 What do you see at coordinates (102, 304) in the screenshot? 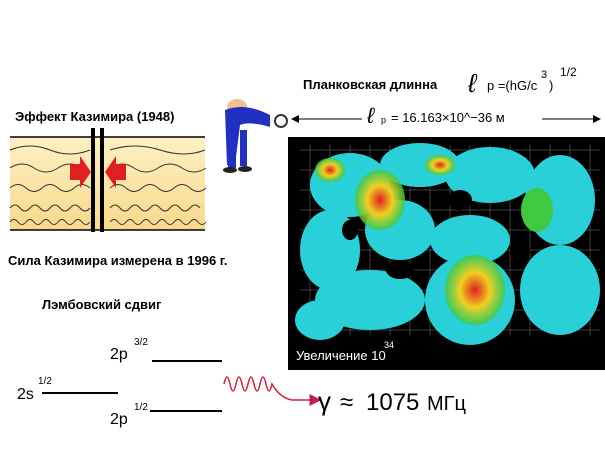
I see `lamb-title: Лэмбовский сдвиг` at bounding box center [102, 304].